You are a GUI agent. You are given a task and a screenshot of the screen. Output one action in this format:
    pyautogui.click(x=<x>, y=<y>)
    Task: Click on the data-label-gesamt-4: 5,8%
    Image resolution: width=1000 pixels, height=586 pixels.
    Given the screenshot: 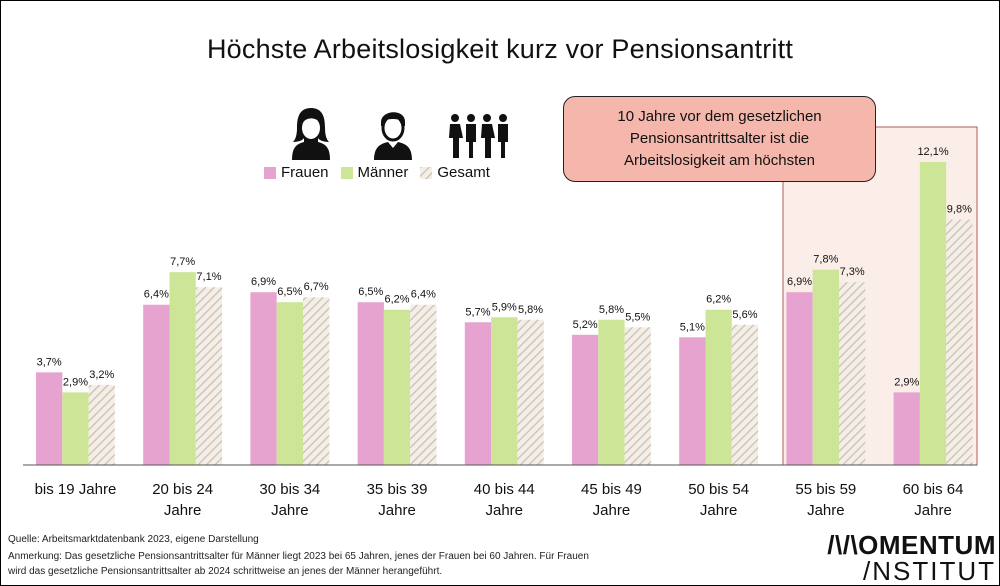 What is the action you would take?
    pyautogui.click(x=530, y=310)
    